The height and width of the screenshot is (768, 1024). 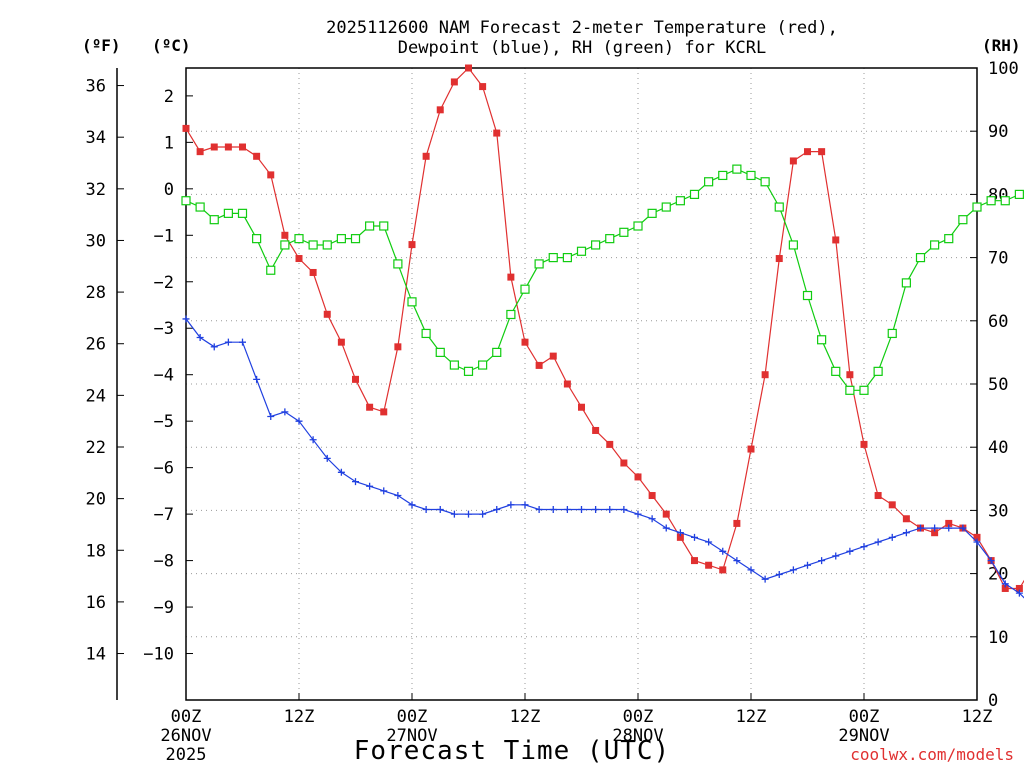 What do you see at coordinates (185, 736) in the screenshot?
I see `time-tick-date: 26NOV` at bounding box center [185, 736].